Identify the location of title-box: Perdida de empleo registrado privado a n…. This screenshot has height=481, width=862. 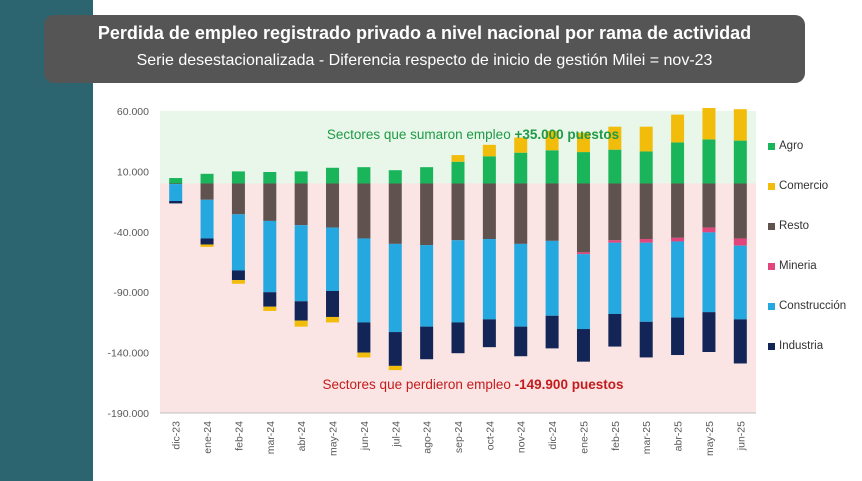
(424, 49).